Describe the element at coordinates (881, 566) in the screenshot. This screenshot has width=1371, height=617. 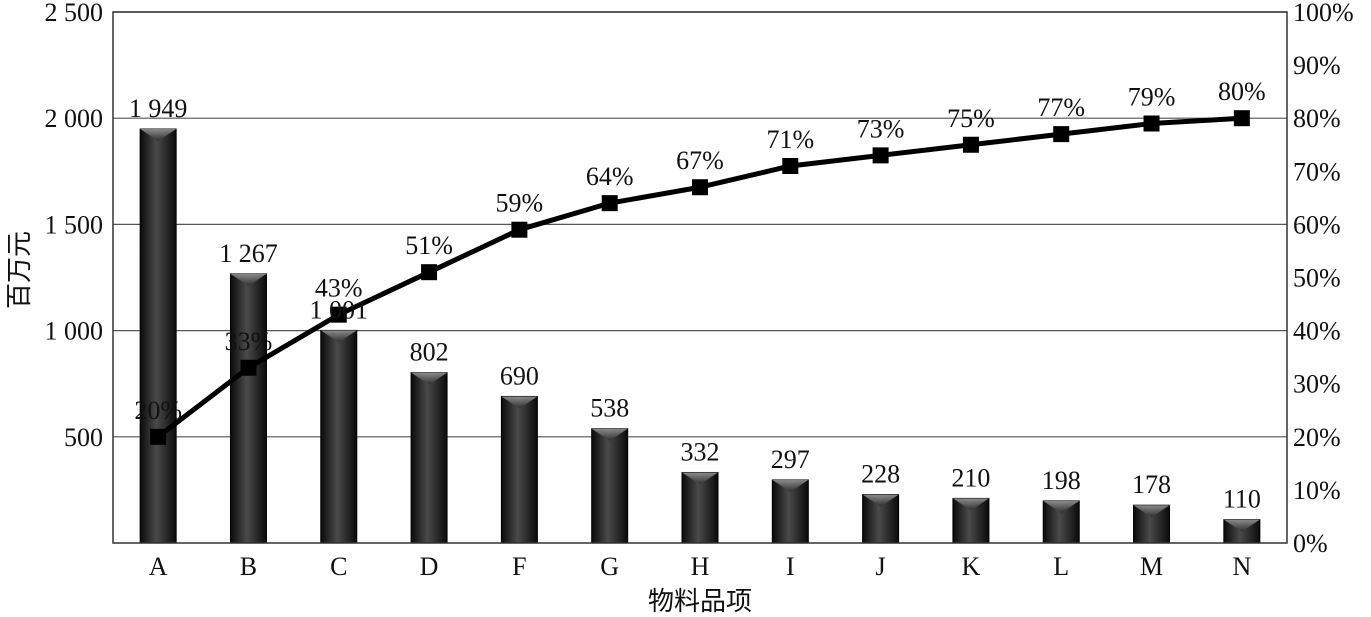
I see `x-tick-label: J` at that location.